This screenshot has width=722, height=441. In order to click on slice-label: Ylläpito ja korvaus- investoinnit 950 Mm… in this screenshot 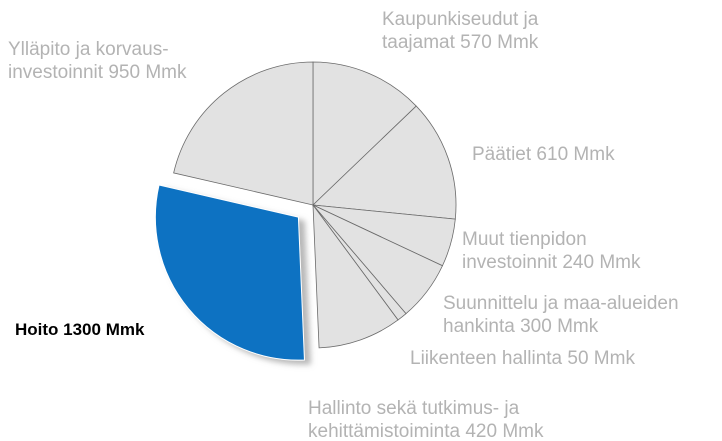, I will do `click(97, 61)`.